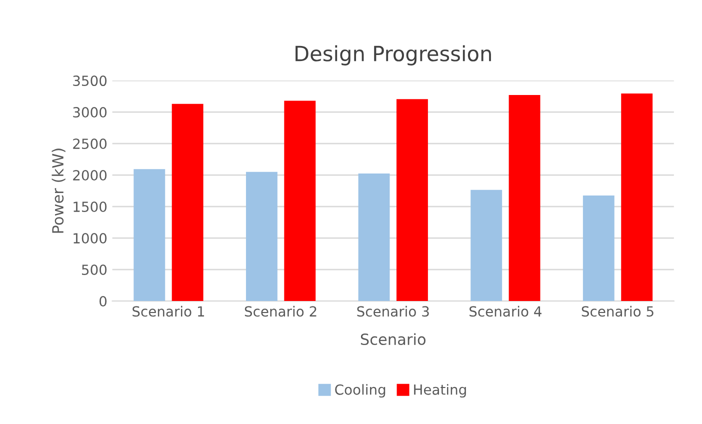 The width and height of the screenshot is (702, 424). I want to click on x-axis-title: Scenario, so click(393, 339).